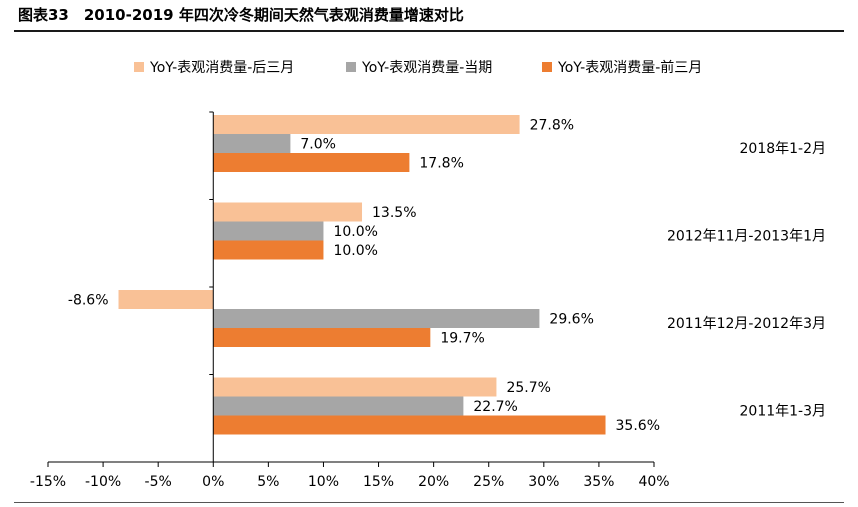  Describe the element at coordinates (495, 407) in the screenshot. I see `data-label-1-3: 22.7%` at that location.